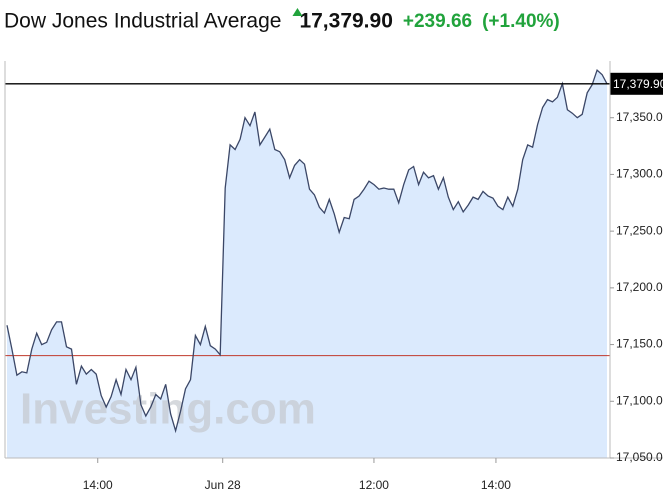  Describe the element at coordinates (521, 21) in the screenshot. I see `change-percent: (+1.40%)` at that location.